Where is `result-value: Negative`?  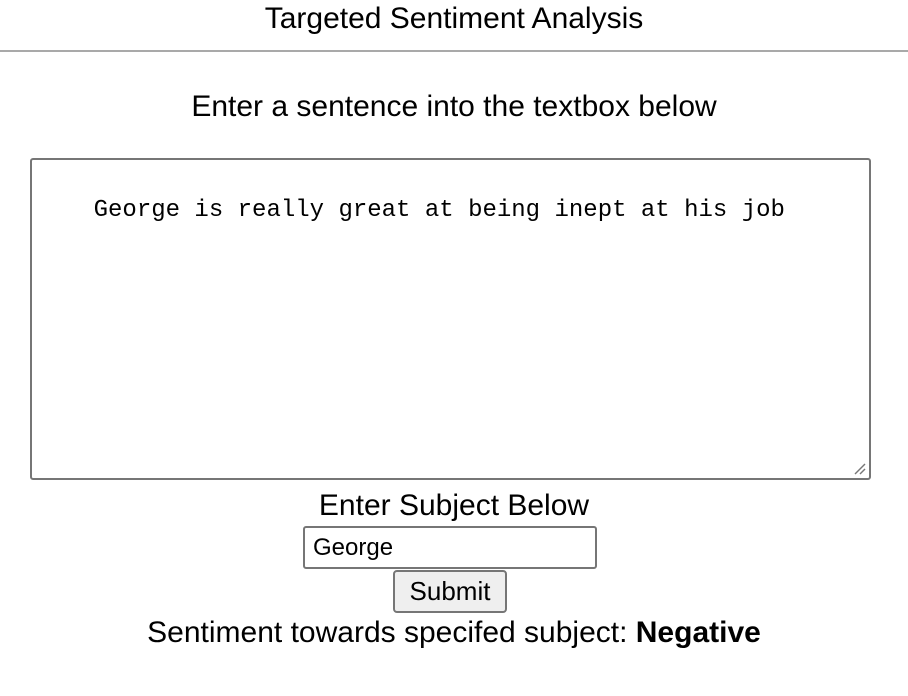 result-value: Negative is located at coordinates (698, 632).